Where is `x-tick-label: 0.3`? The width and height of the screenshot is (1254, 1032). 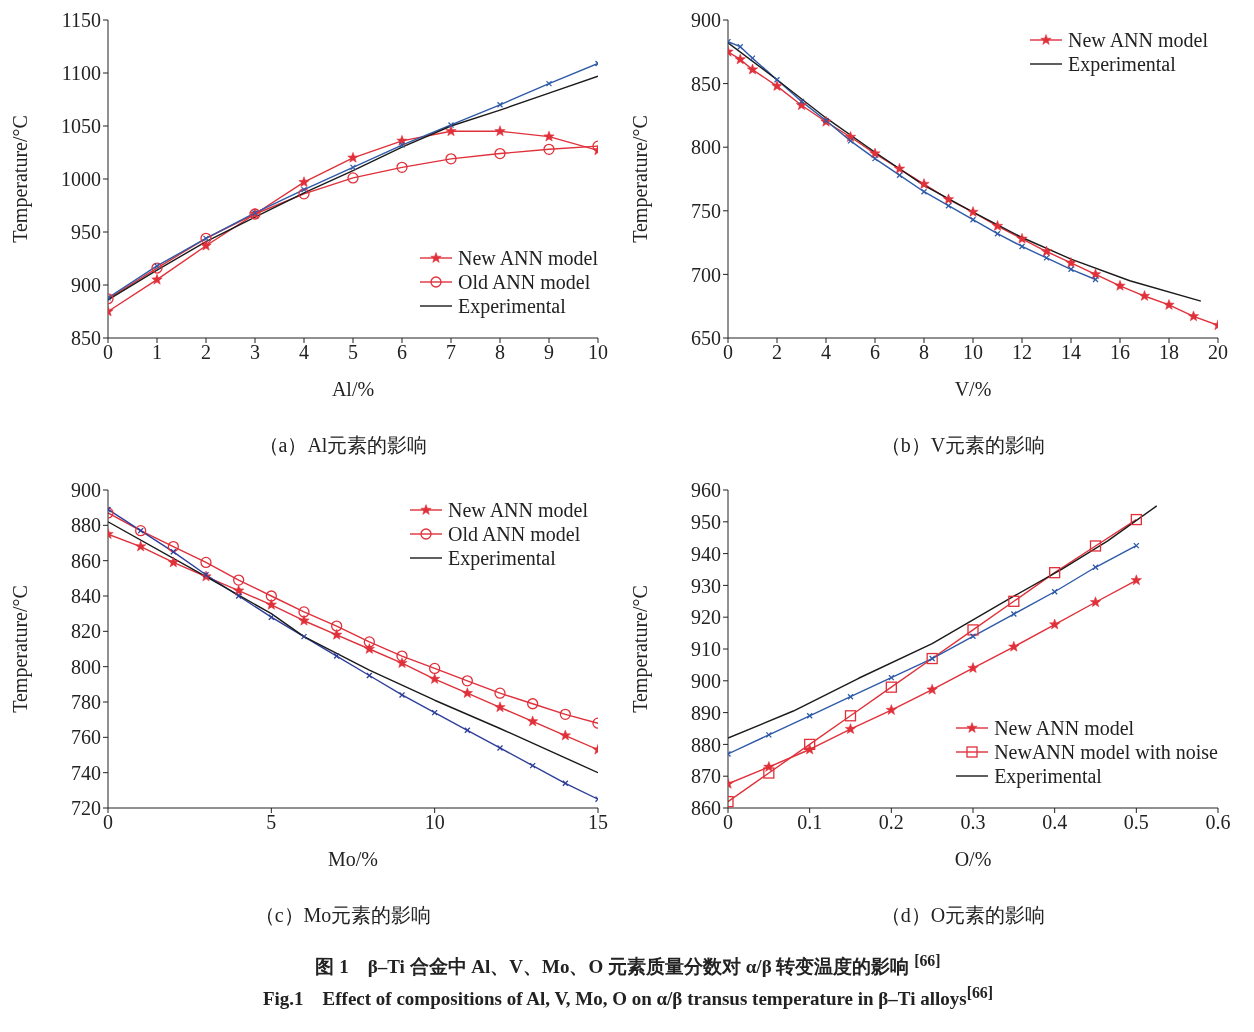
x-tick-label: 0.3 is located at coordinates (973, 822).